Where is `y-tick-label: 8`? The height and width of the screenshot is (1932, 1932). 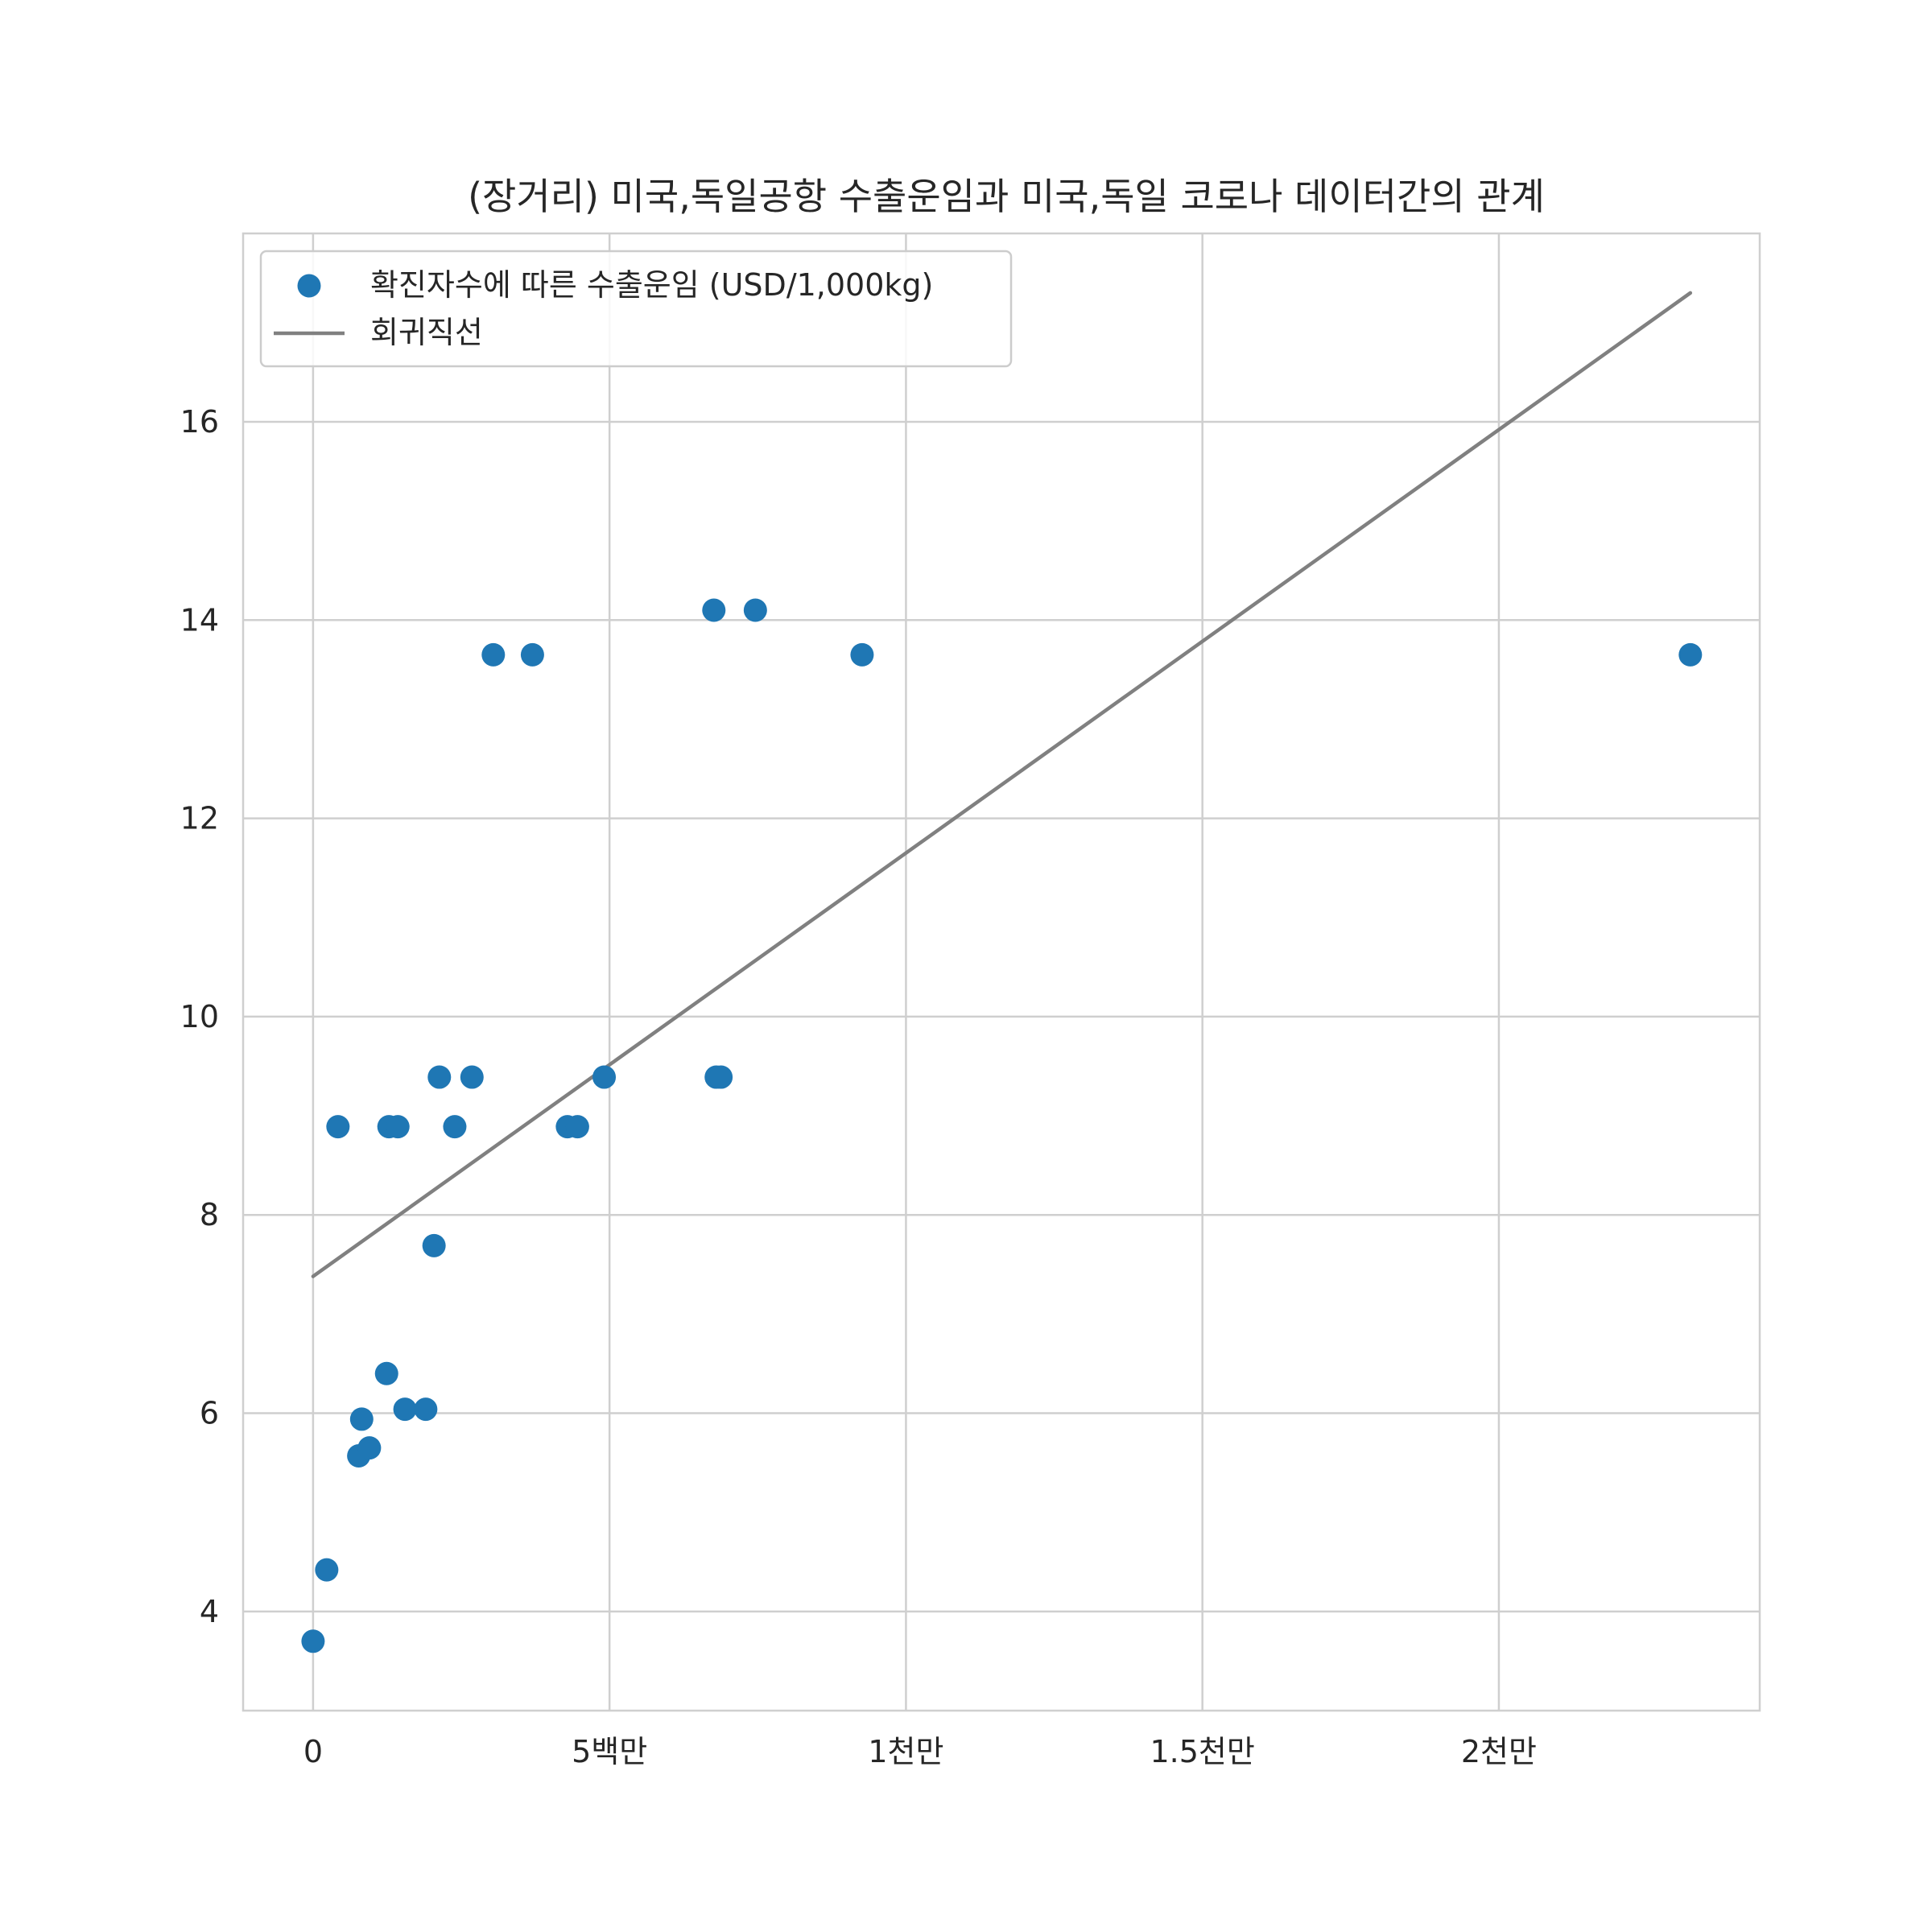 y-tick-label: 8 is located at coordinates (209, 1214).